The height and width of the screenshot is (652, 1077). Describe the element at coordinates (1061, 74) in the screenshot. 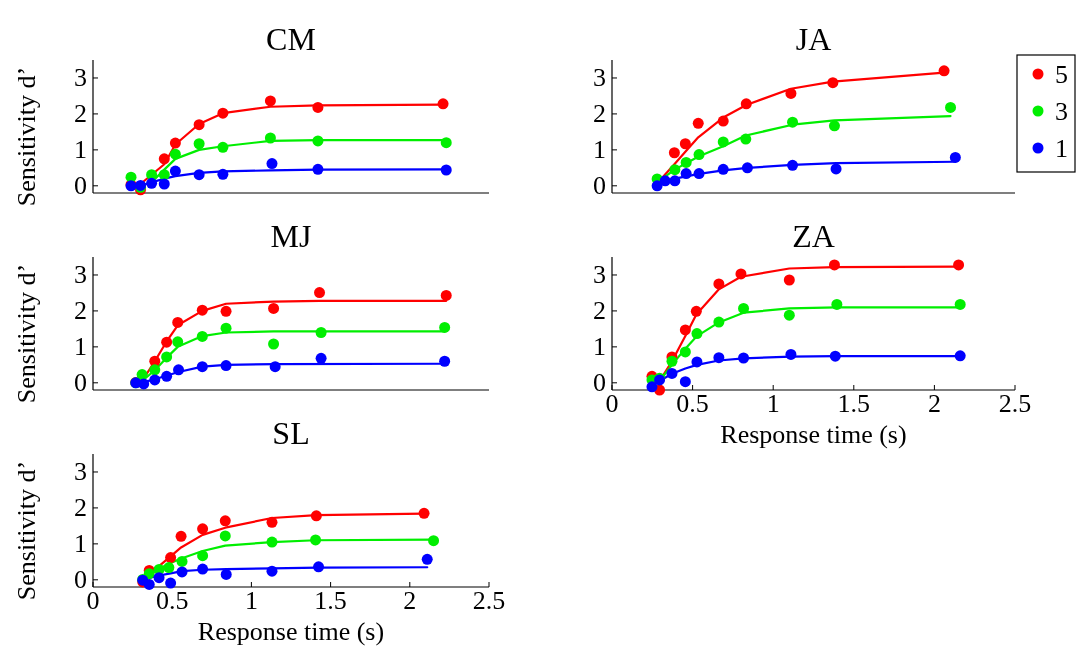

I see `legend-label: 5` at that location.